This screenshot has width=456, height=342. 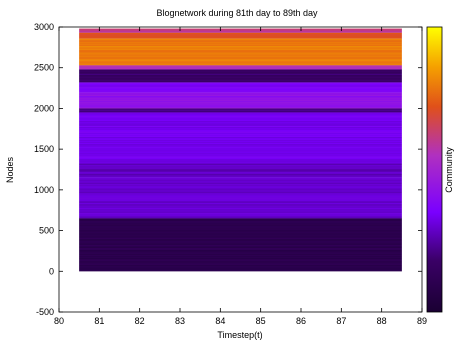 What do you see at coordinates (10, 169) in the screenshot?
I see `y-axis-label: Nodes` at bounding box center [10, 169].